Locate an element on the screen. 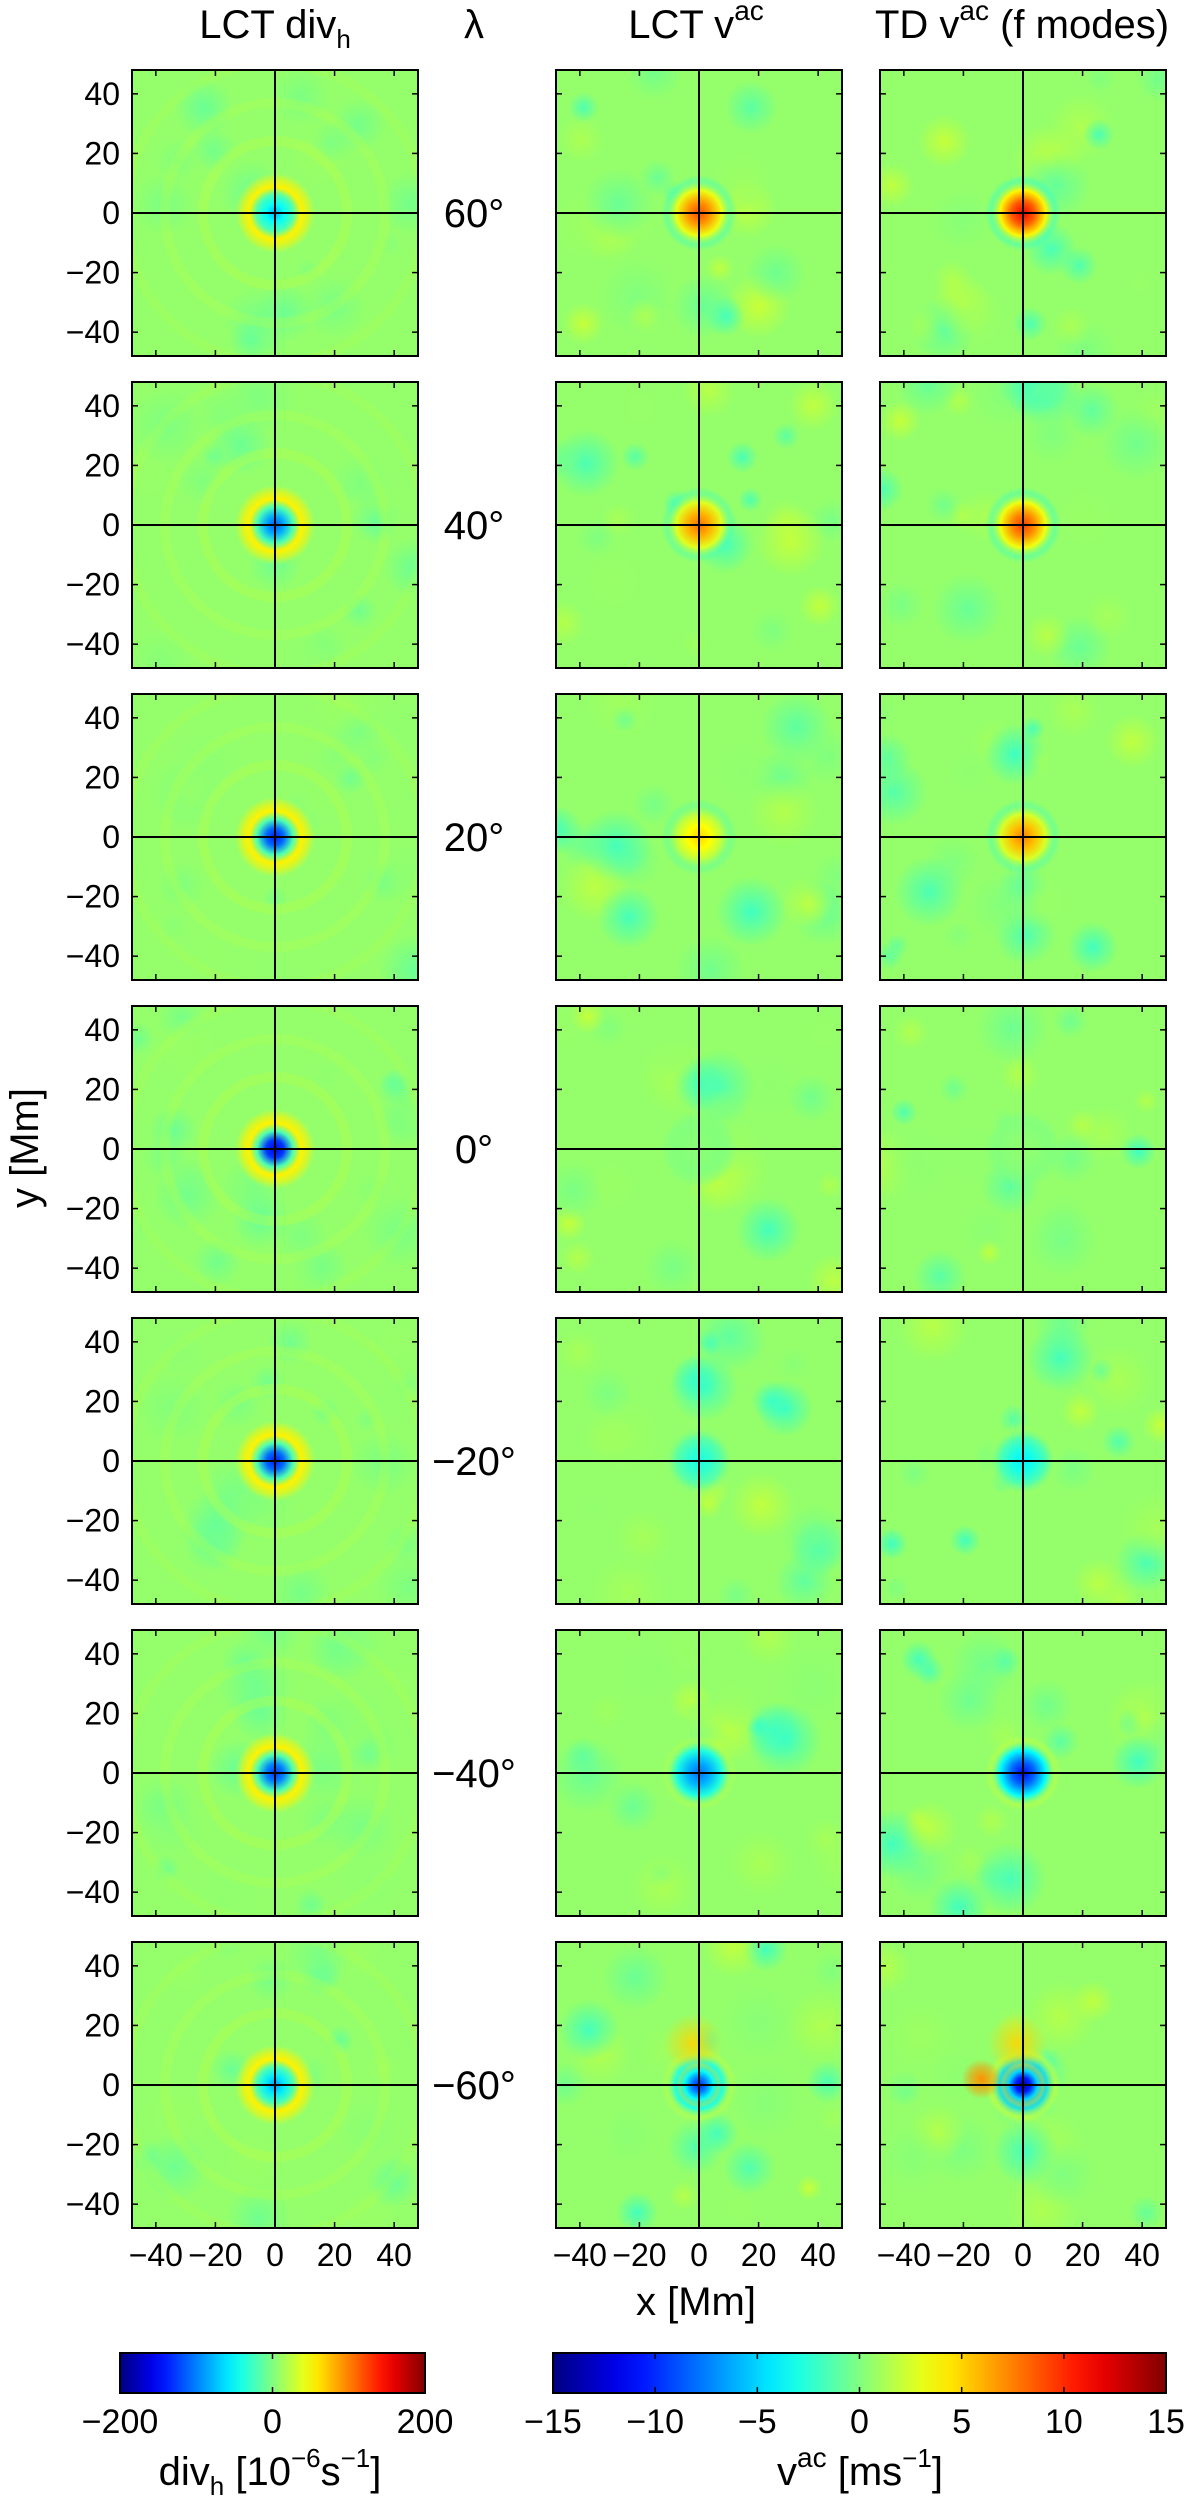  cb1-label-sup2: −1 is located at coordinates (356, 2458).